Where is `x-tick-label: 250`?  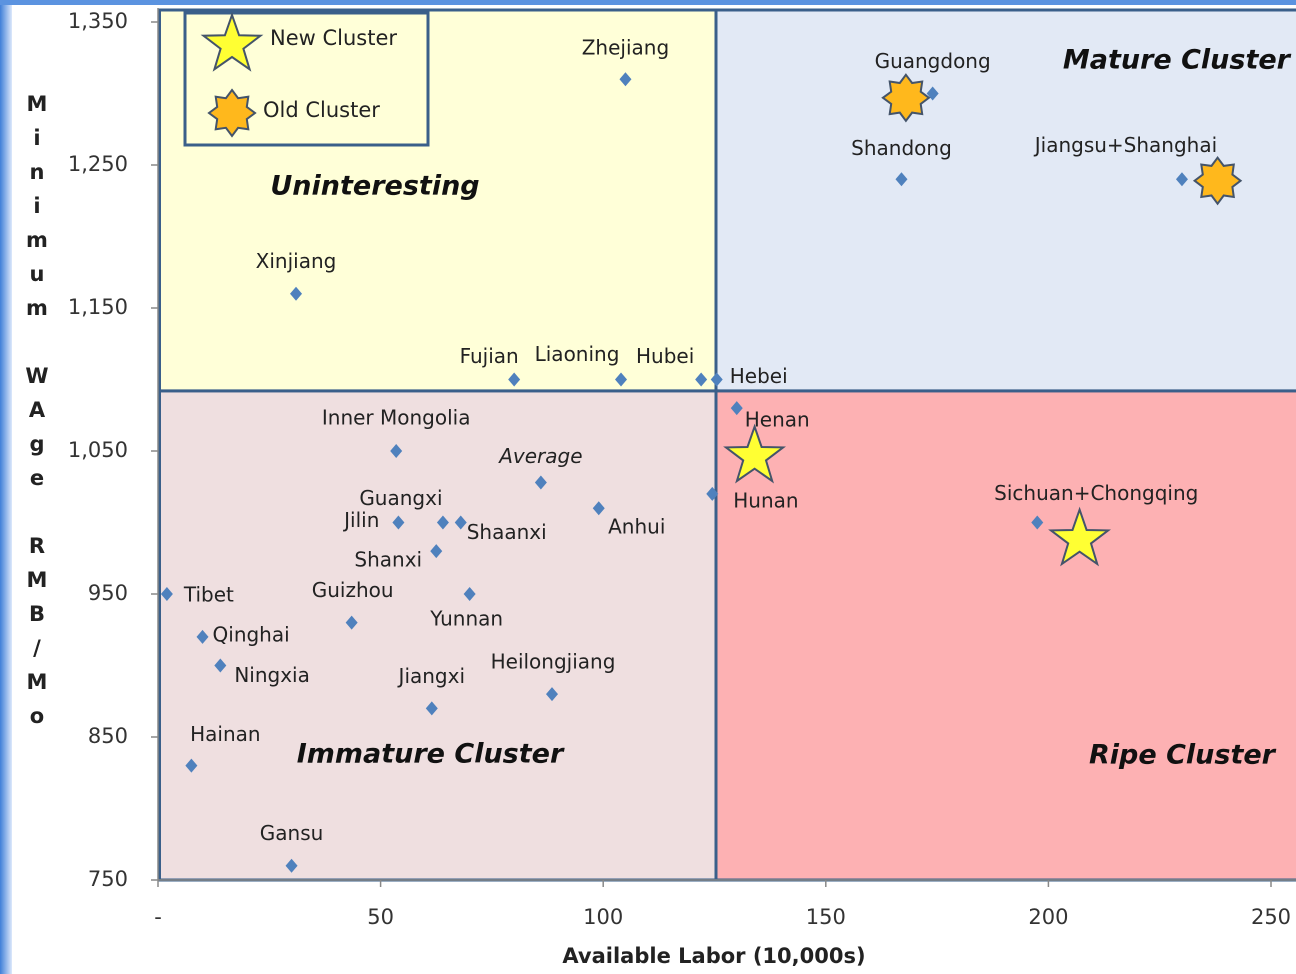 x-tick-label: 250 is located at coordinates (1271, 917).